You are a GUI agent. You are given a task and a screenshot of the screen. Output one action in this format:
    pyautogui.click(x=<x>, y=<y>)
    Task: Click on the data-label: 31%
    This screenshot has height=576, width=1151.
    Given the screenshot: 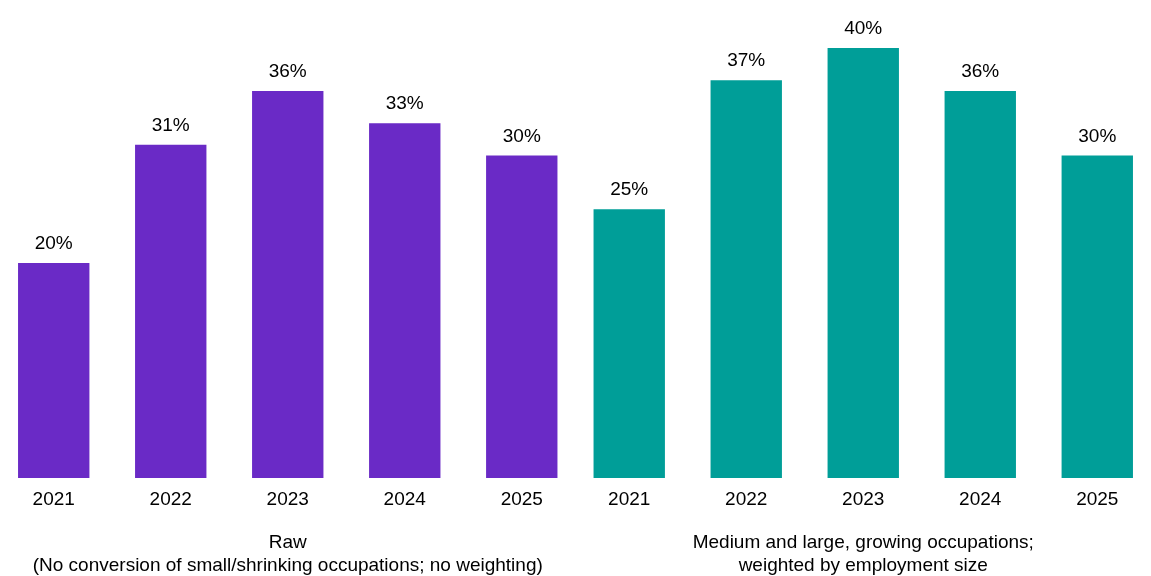 What is the action you would take?
    pyautogui.click(x=170, y=124)
    